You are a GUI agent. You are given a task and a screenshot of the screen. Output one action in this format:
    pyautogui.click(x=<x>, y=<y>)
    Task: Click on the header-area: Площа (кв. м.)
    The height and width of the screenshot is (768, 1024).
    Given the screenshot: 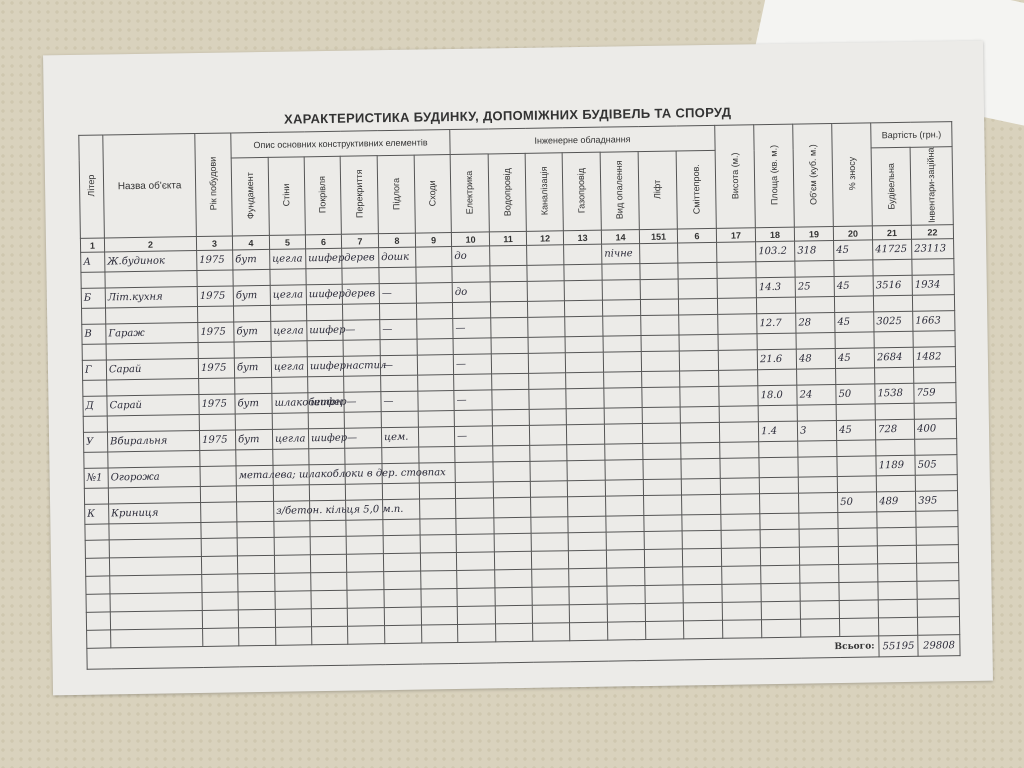 What is the action you would take?
    pyautogui.click(x=774, y=176)
    